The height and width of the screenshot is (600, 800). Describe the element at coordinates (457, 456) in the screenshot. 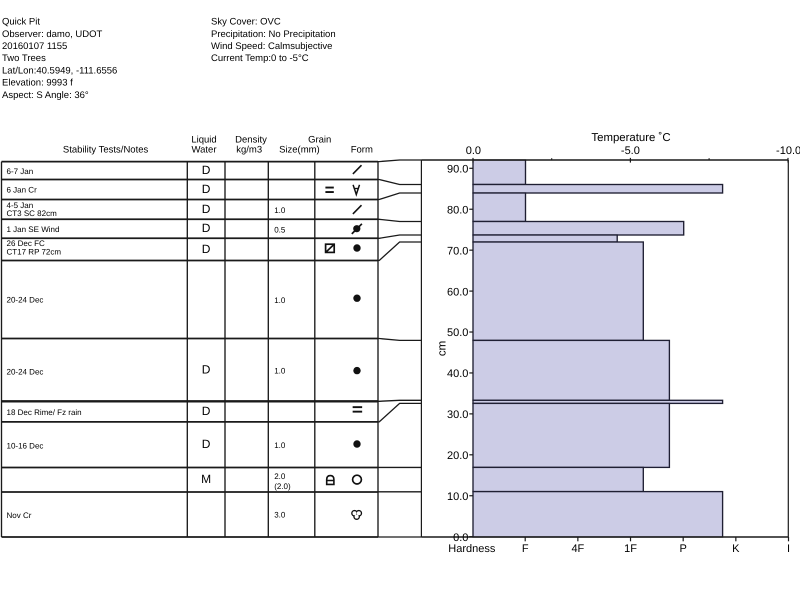

I see `svg-text: 20.0` at that location.